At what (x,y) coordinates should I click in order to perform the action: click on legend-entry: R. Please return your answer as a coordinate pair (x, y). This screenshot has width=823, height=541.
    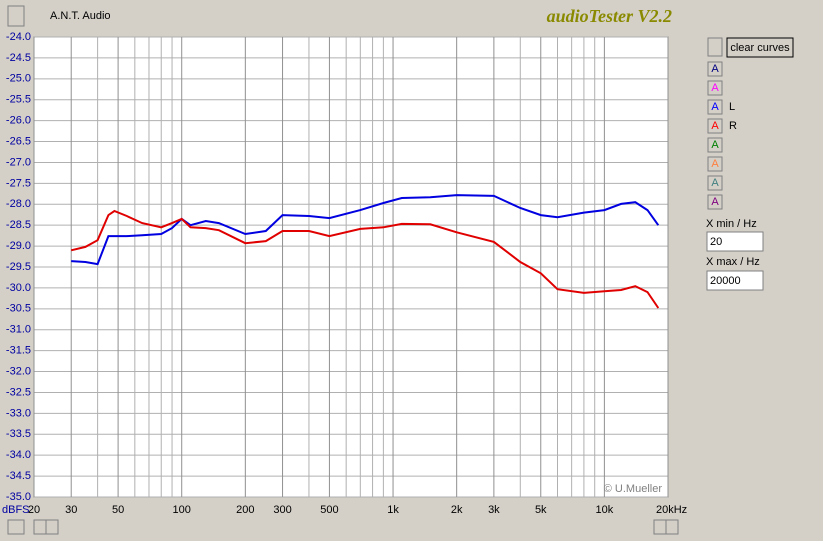
    Looking at the image, I should click on (733, 126).